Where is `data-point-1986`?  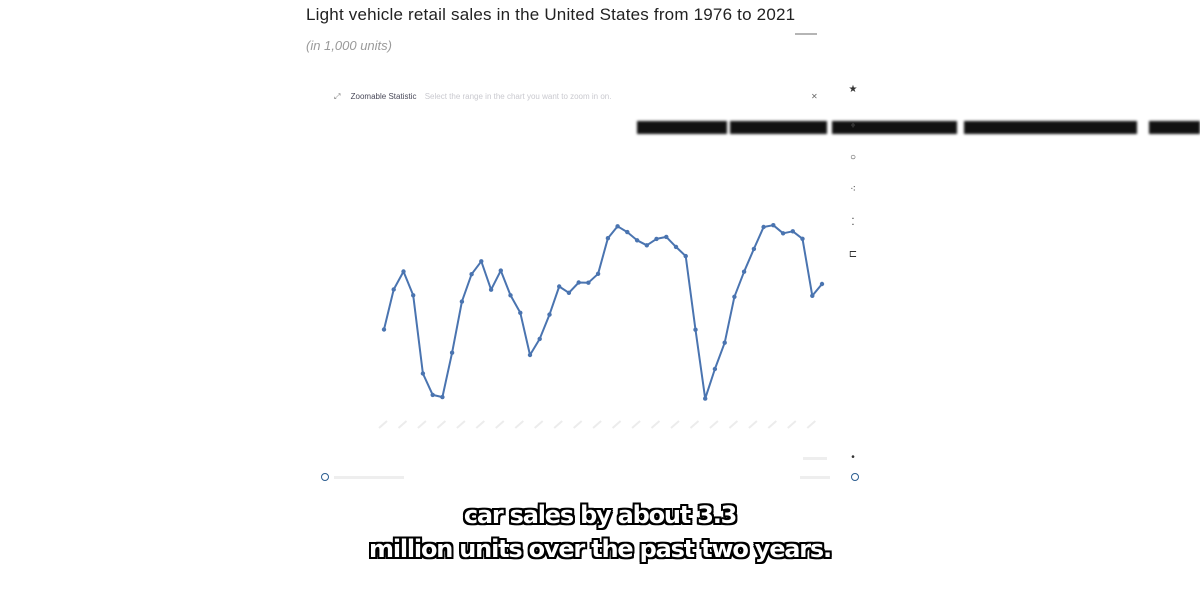
data-point-1986 is located at coordinates (481, 261).